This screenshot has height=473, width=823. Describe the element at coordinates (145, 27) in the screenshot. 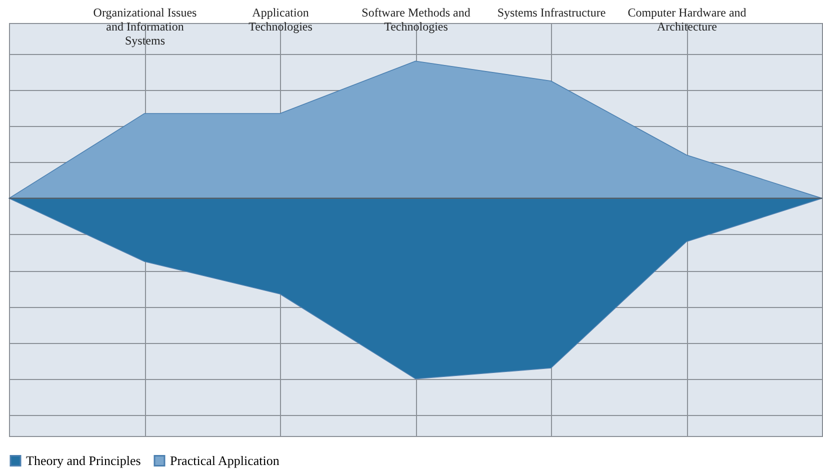

I see `x-tick-label: Organizational Issues and Information Systems` at that location.